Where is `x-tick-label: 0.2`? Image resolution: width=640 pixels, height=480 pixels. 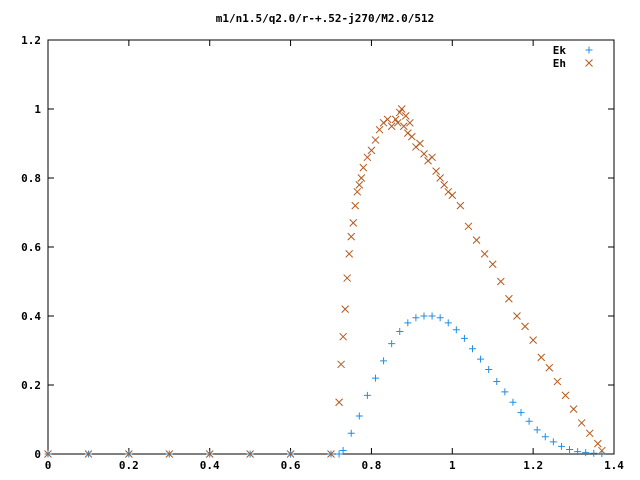 x-tick-label: 0.2 is located at coordinates (129, 465).